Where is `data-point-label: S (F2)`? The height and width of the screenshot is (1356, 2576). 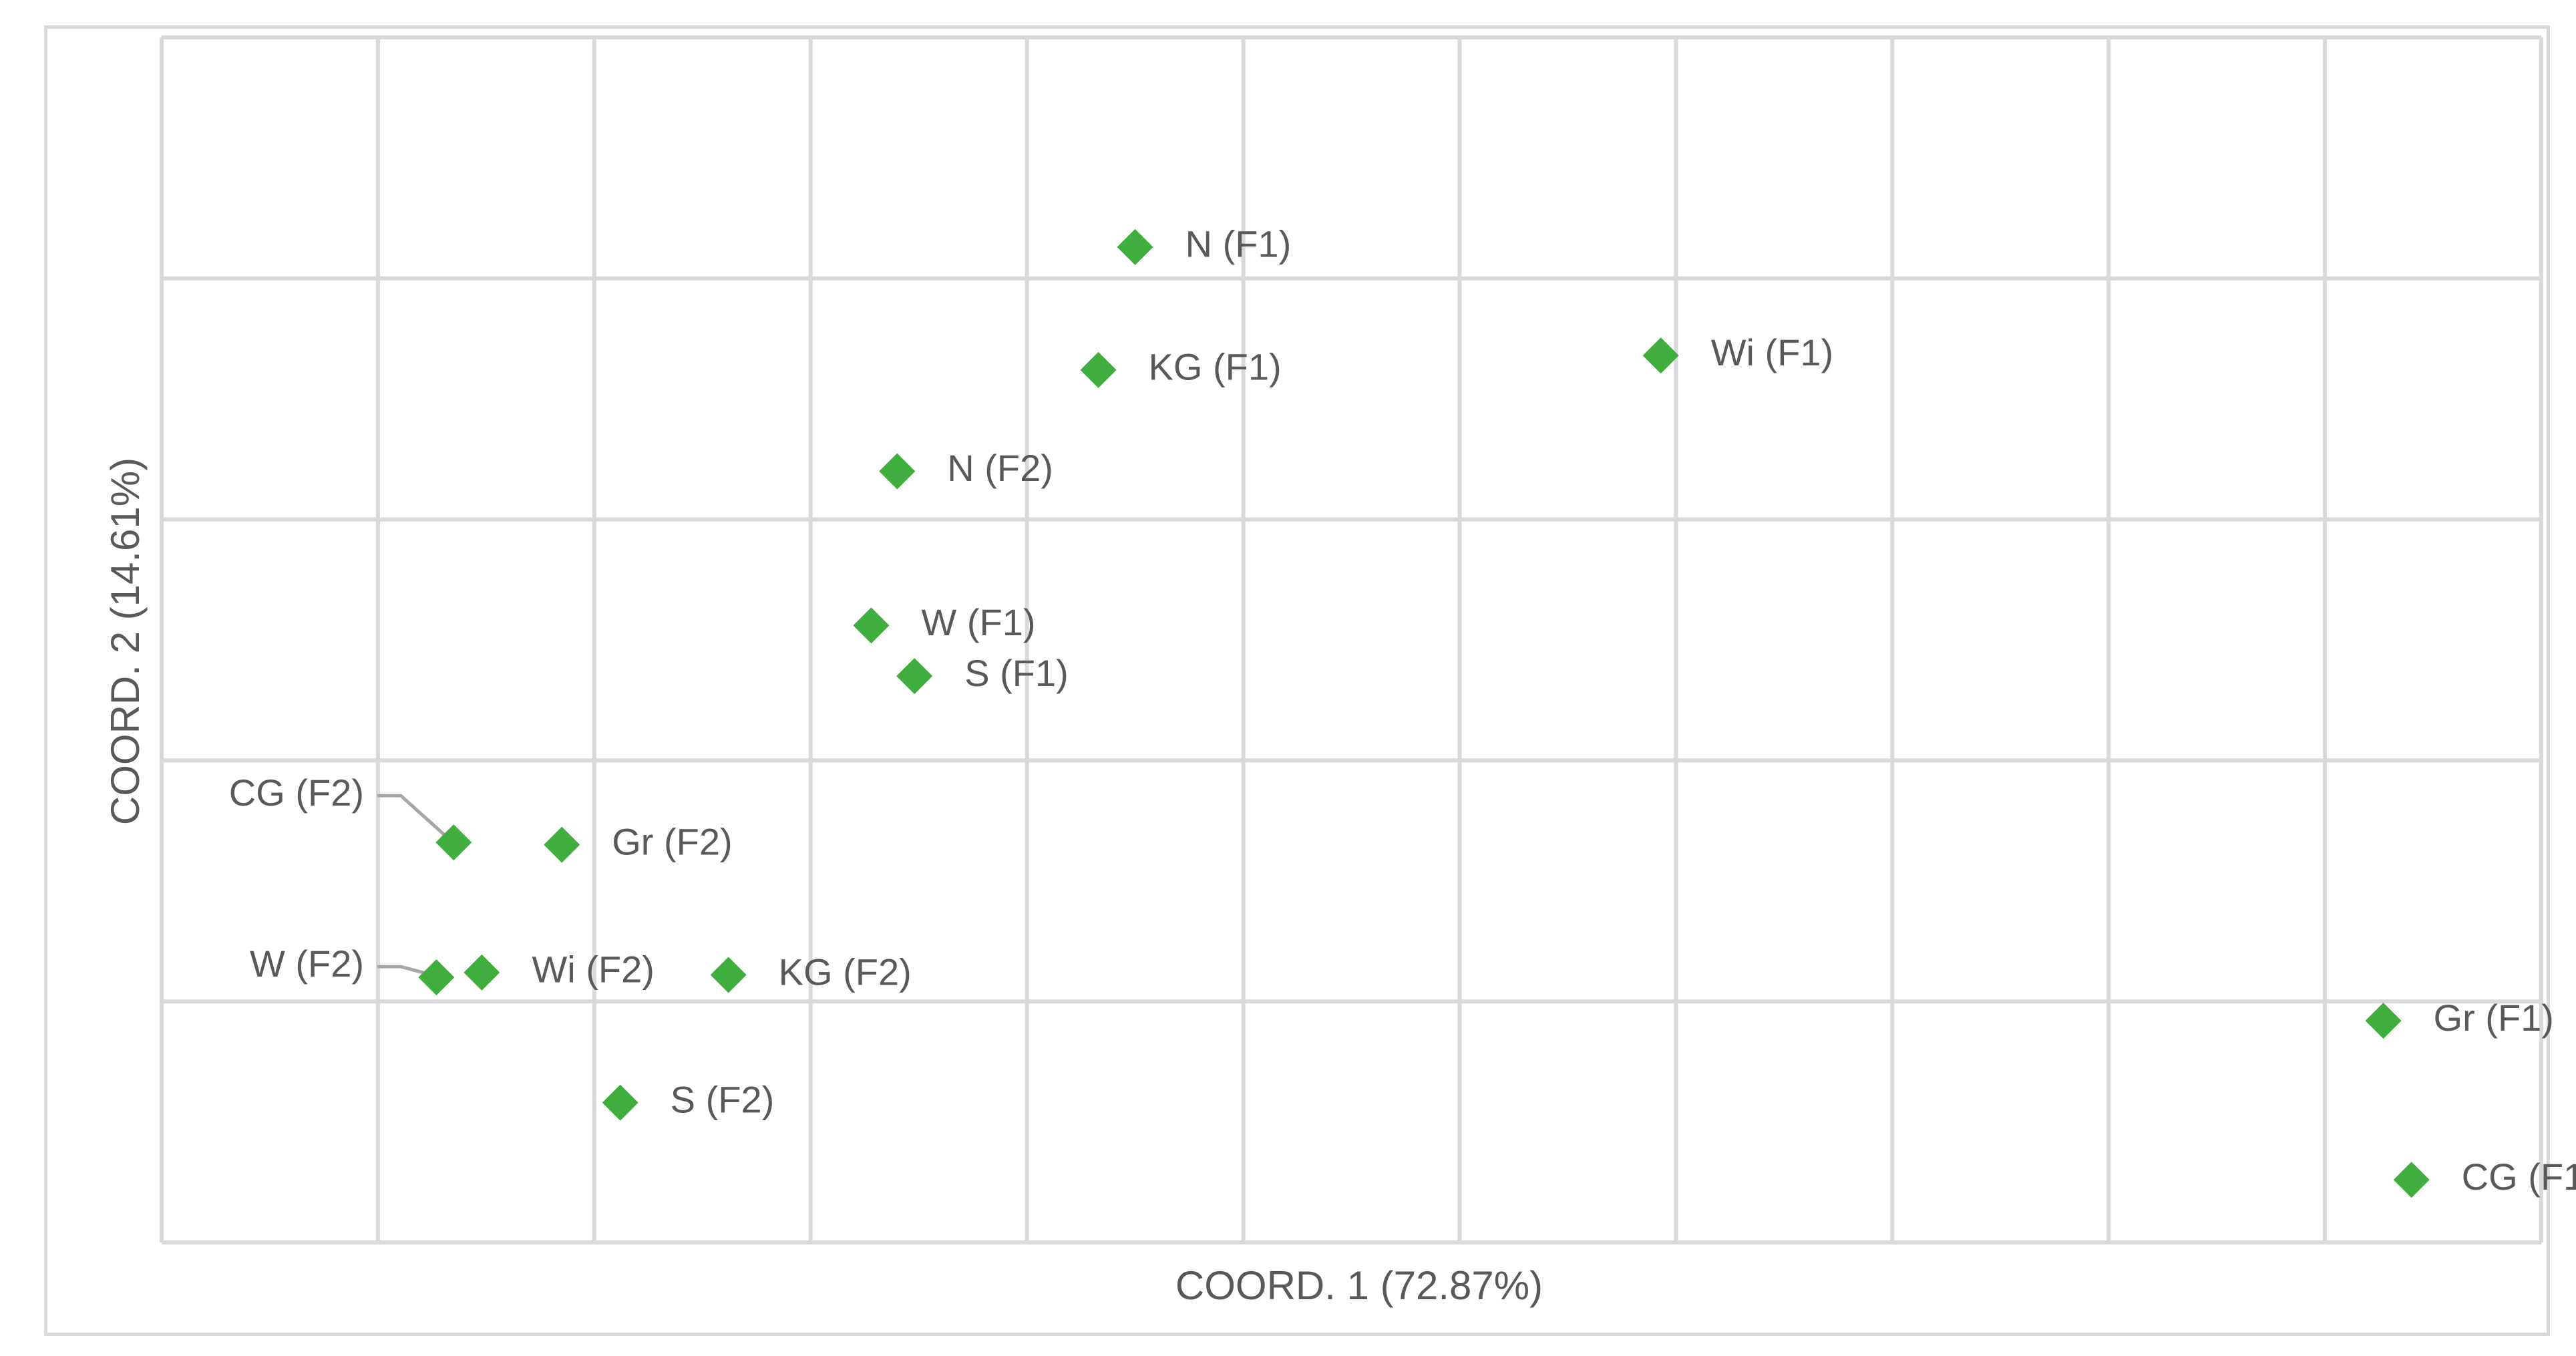 data-point-label: S (F2) is located at coordinates (723, 1100).